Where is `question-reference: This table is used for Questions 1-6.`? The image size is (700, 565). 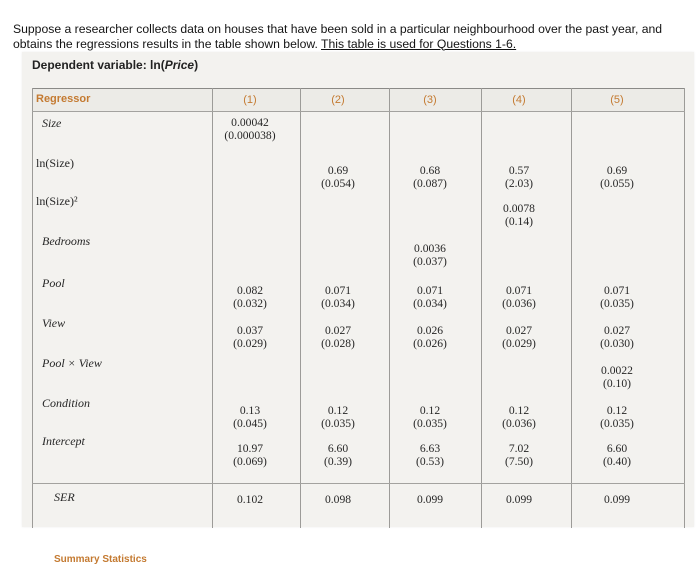
question-reference: This table is used for Questions 1-6. is located at coordinates (419, 43).